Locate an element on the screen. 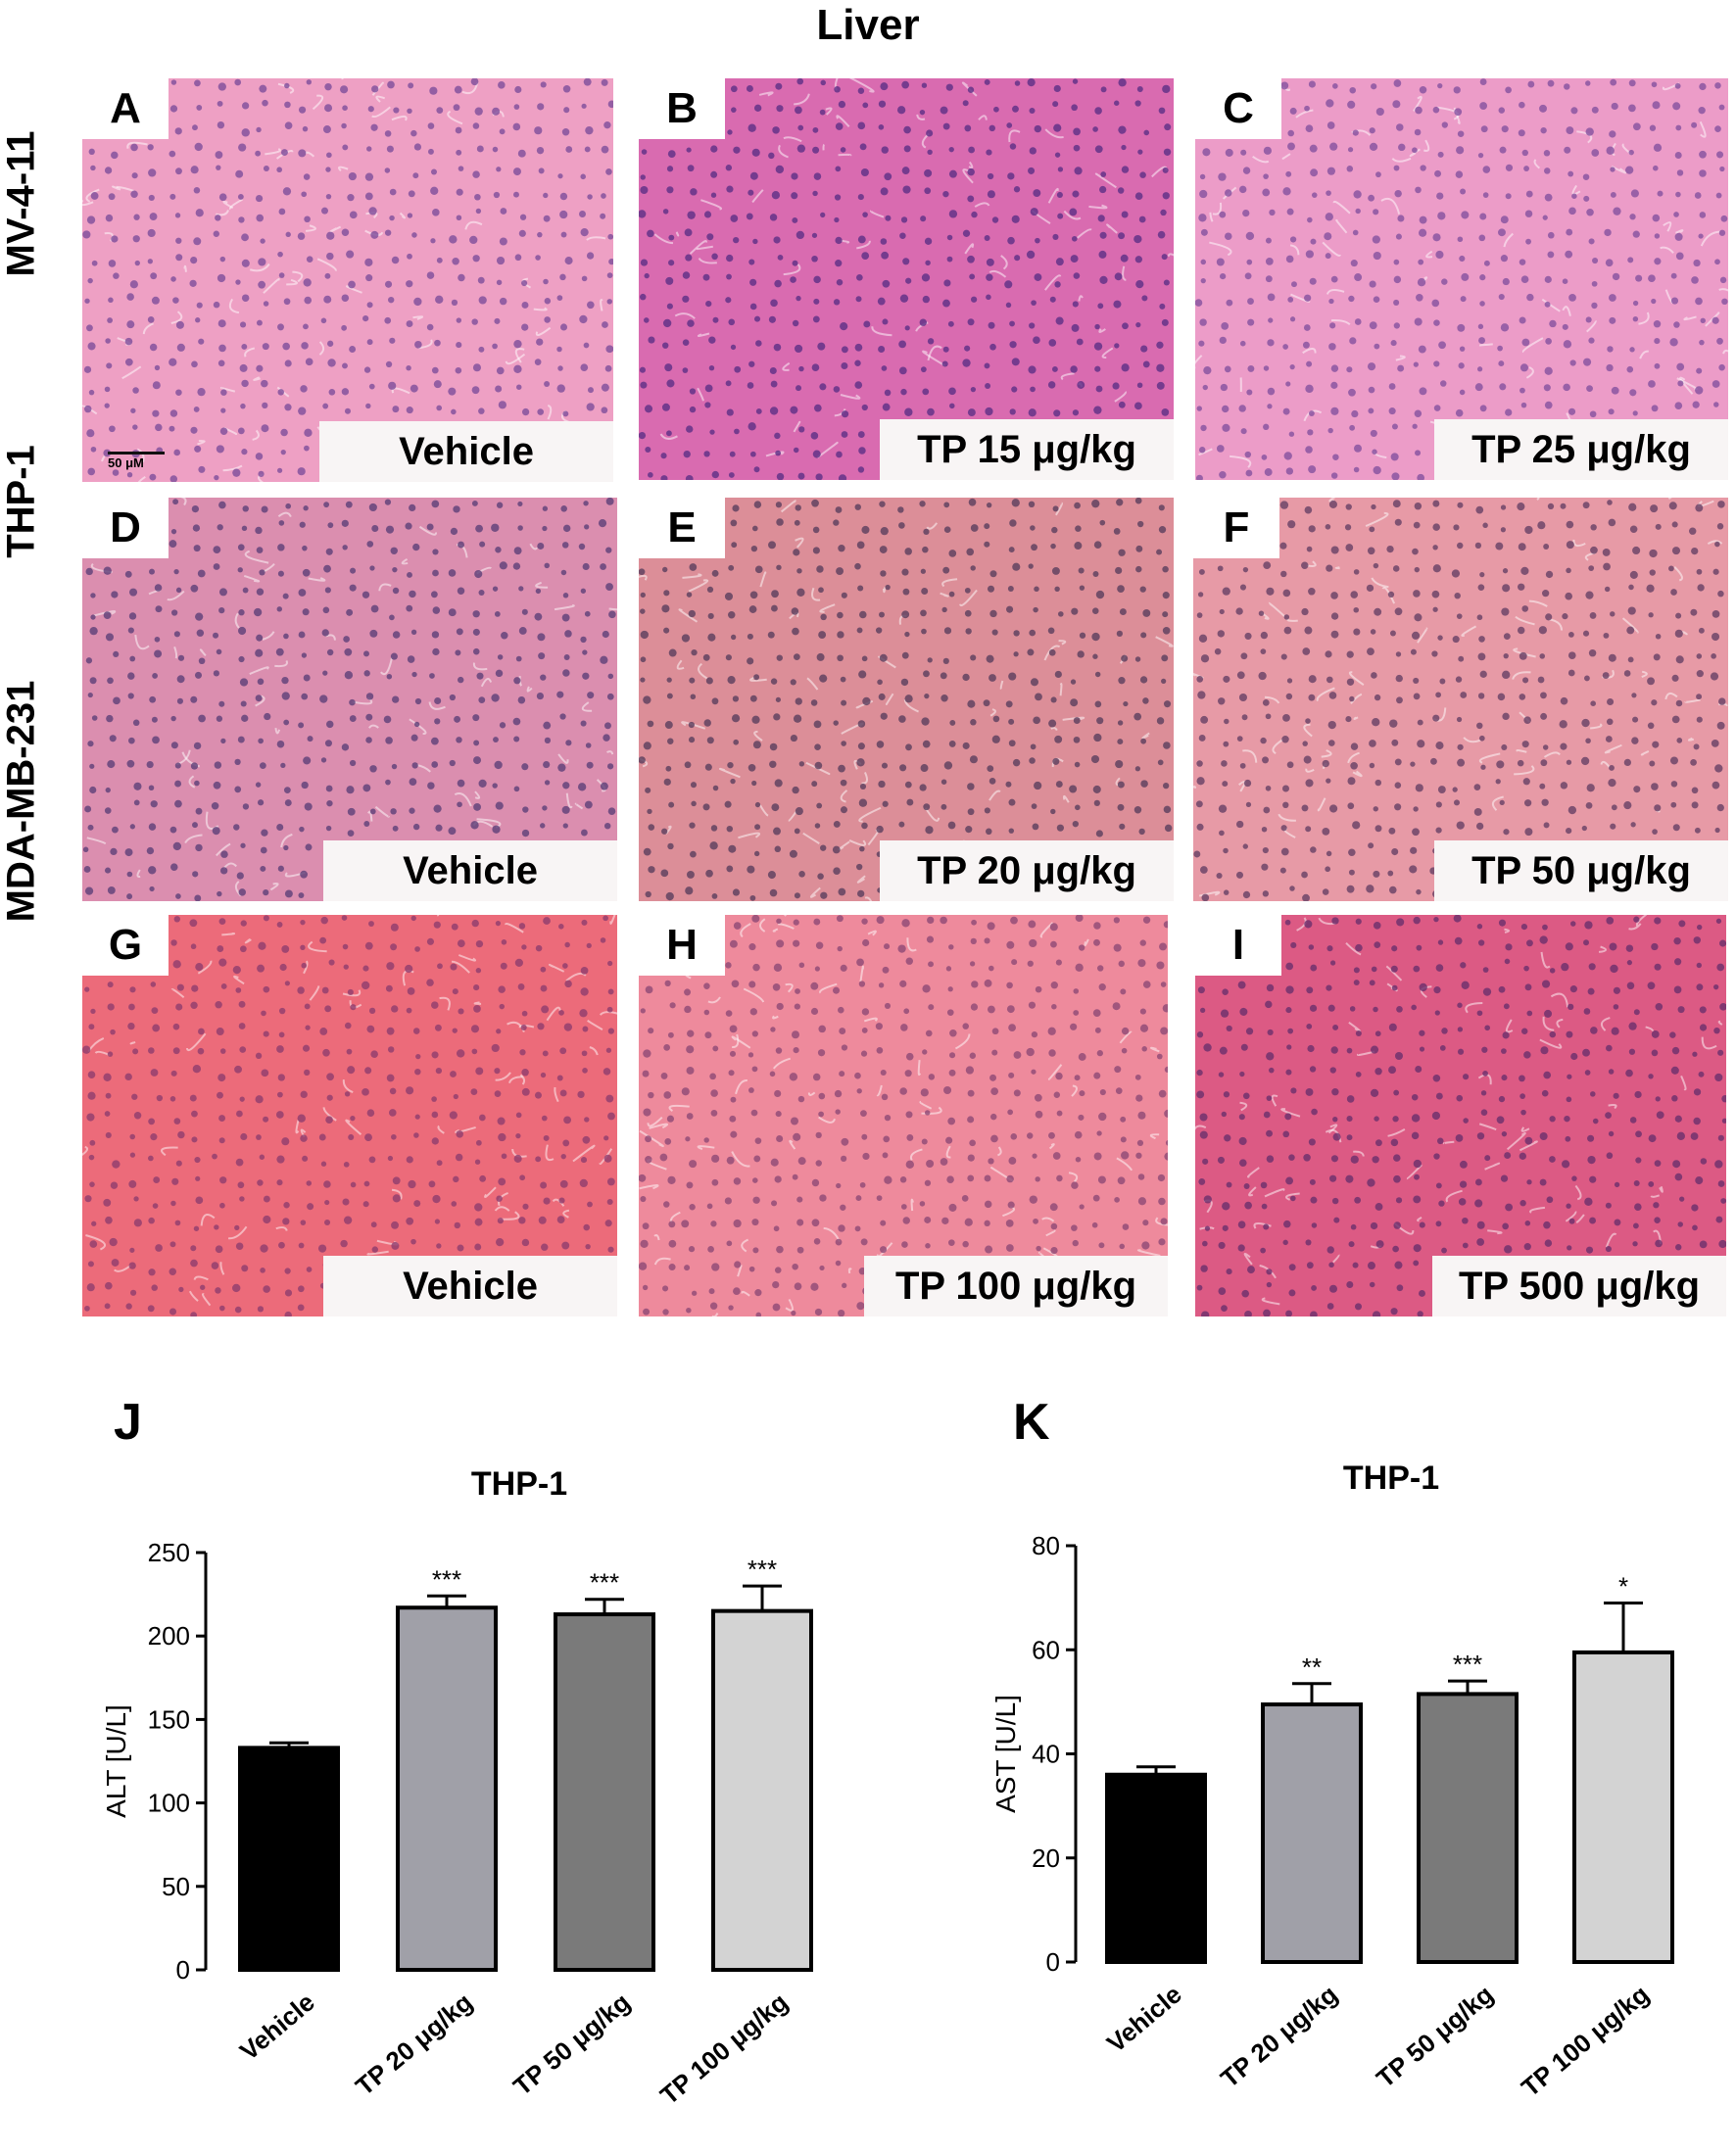  panel-letter: B is located at coordinates (682, 108).